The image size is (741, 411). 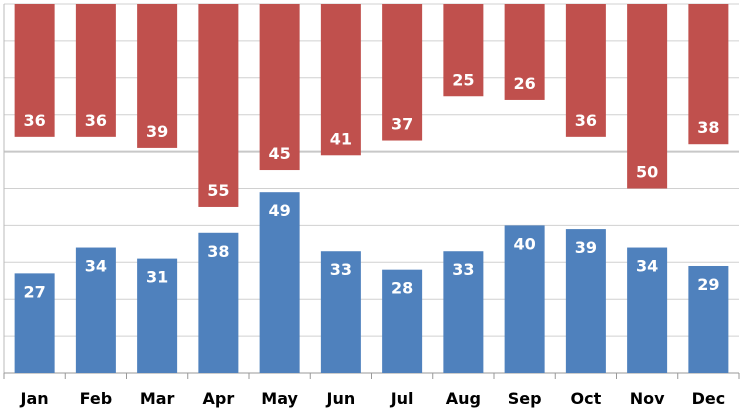 What do you see at coordinates (157, 315) in the screenshot?
I see `bar-s1-mar` at bounding box center [157, 315].